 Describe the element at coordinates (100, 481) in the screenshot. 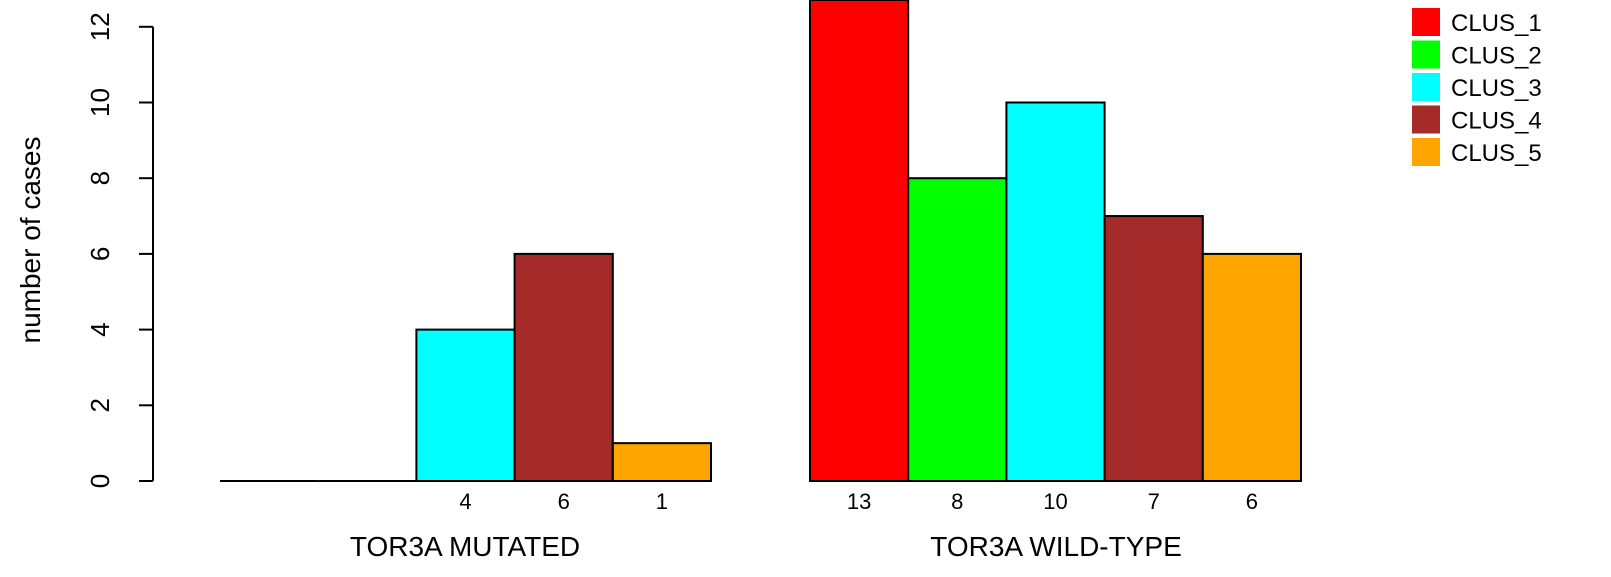

I see `y-tick-label: 0` at that location.